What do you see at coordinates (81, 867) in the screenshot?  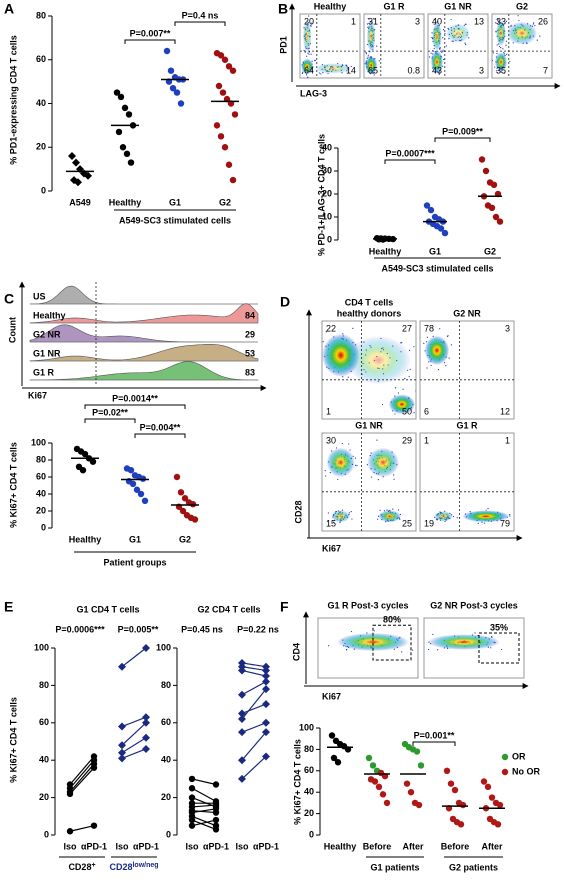 I see `group-label: CD28+` at bounding box center [81, 867].